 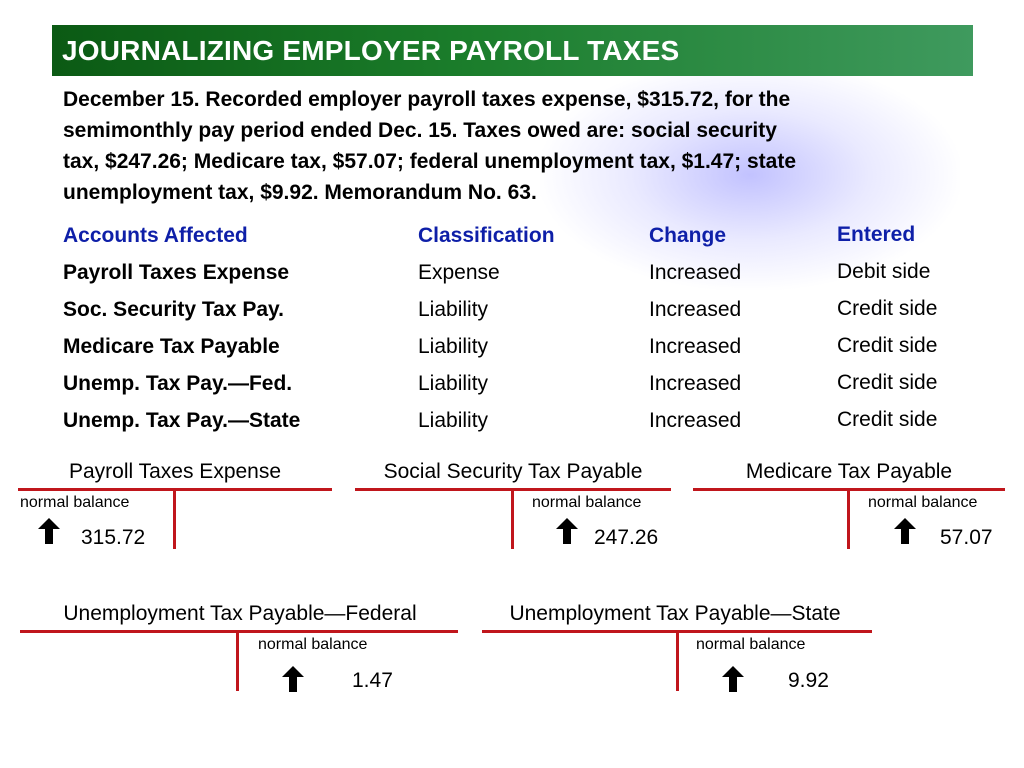 What do you see at coordinates (459, 272) in the screenshot?
I see `table-row-classification: Expense` at bounding box center [459, 272].